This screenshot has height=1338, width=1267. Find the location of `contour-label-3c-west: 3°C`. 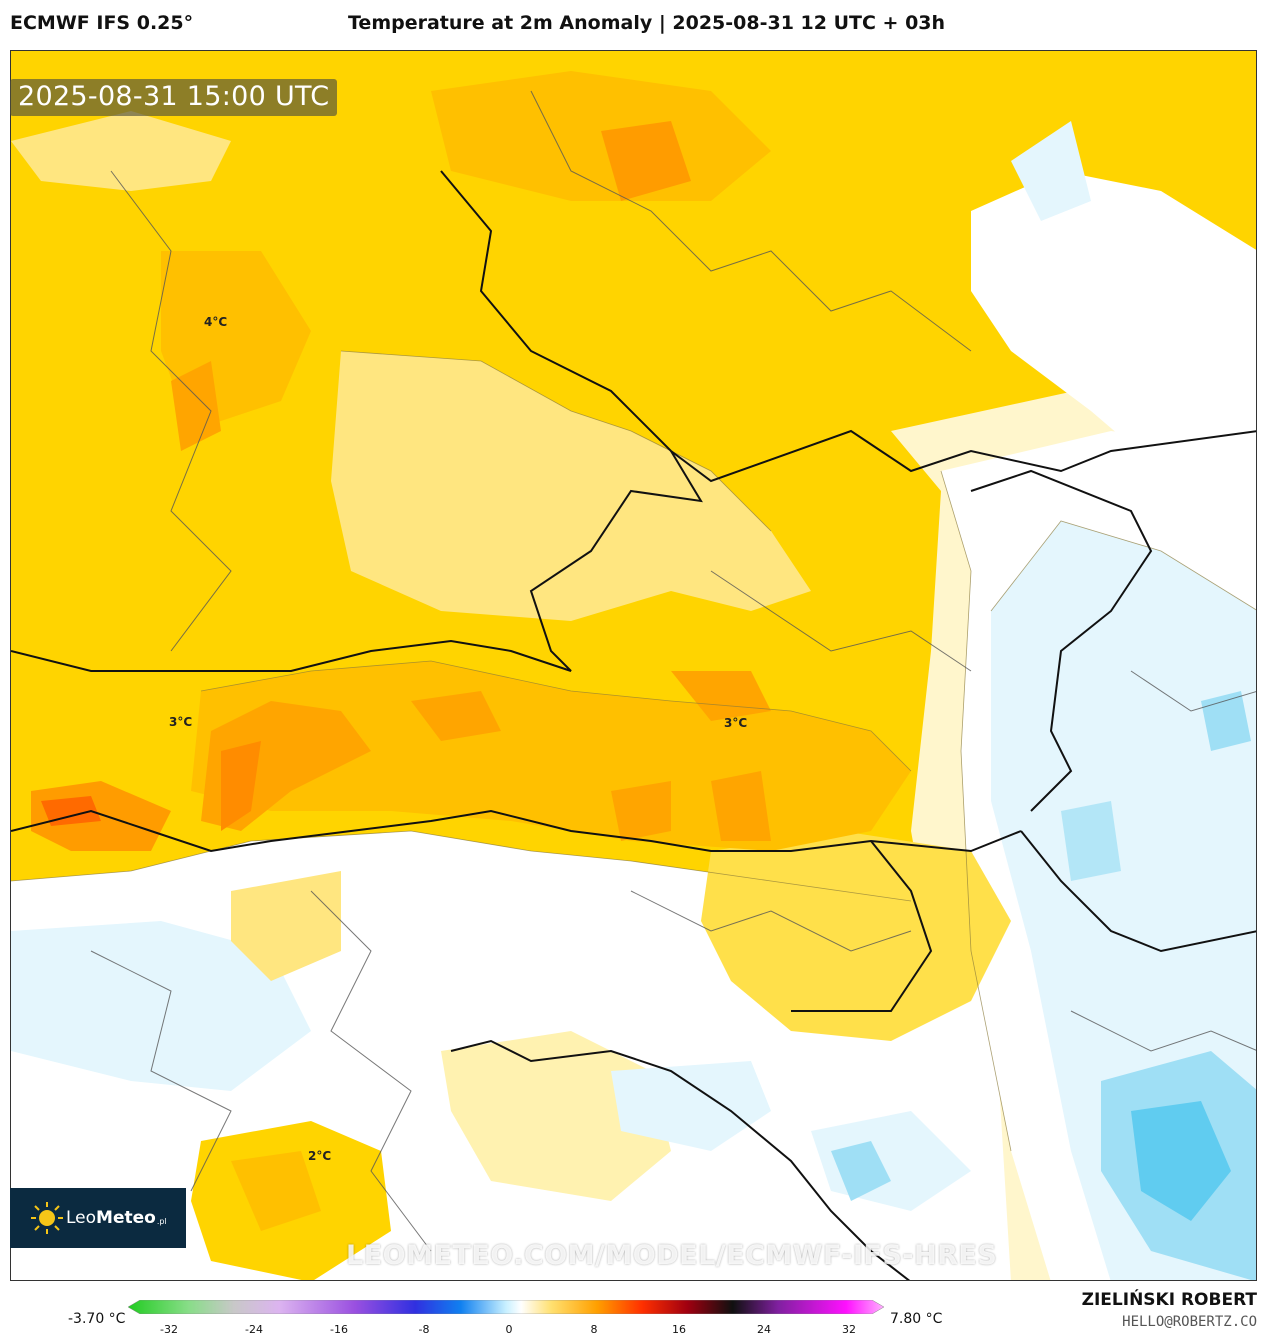

contour-label-3c-west: 3°C is located at coordinates (180, 722).